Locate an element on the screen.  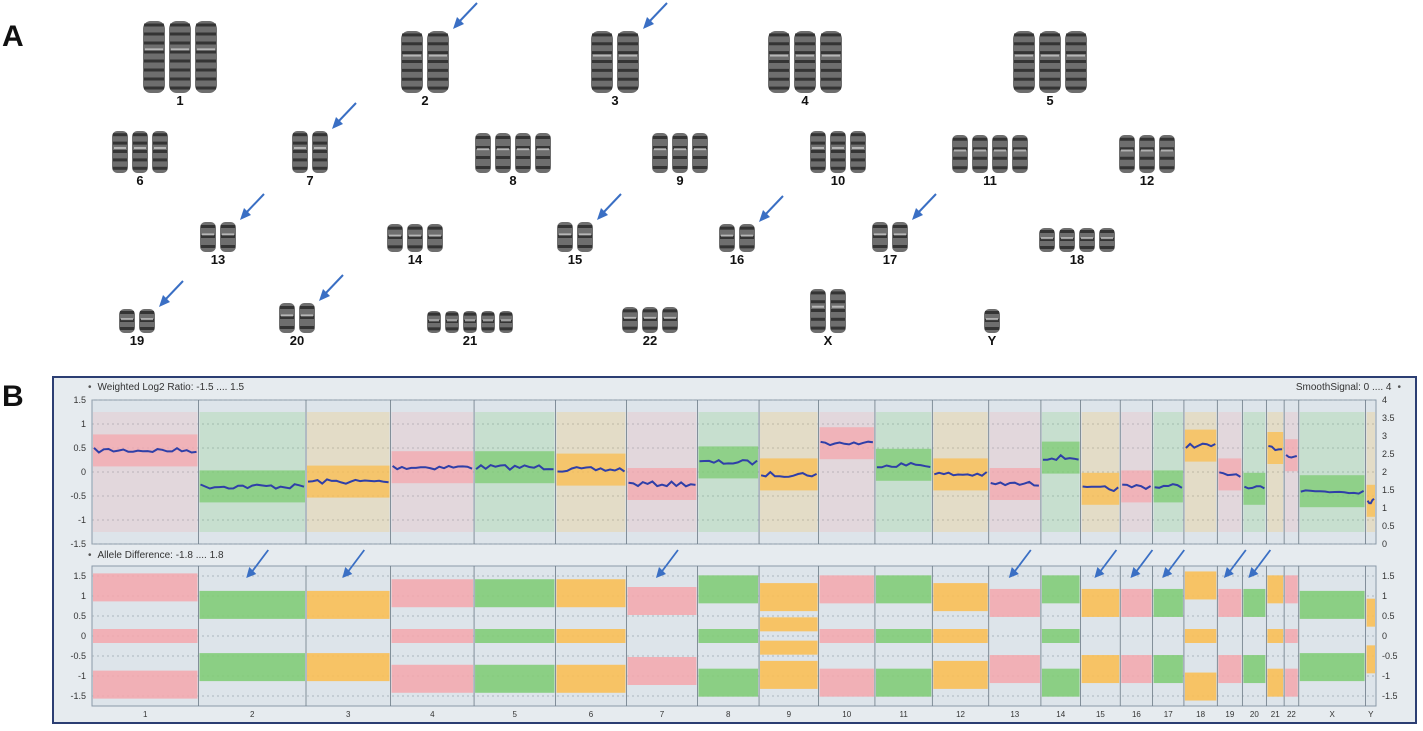
smooth-tick-label: 1.5 is located at coordinates (1388, 490).